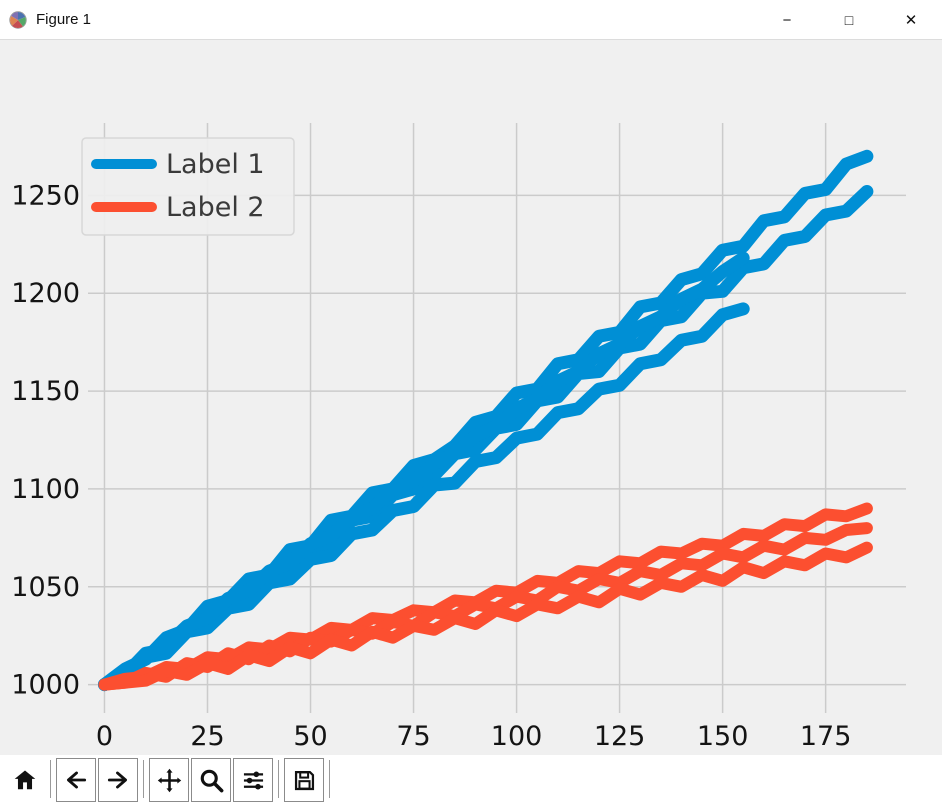 This screenshot has width=942, height=802. I want to click on toolbar-home-button, so click(25, 780).